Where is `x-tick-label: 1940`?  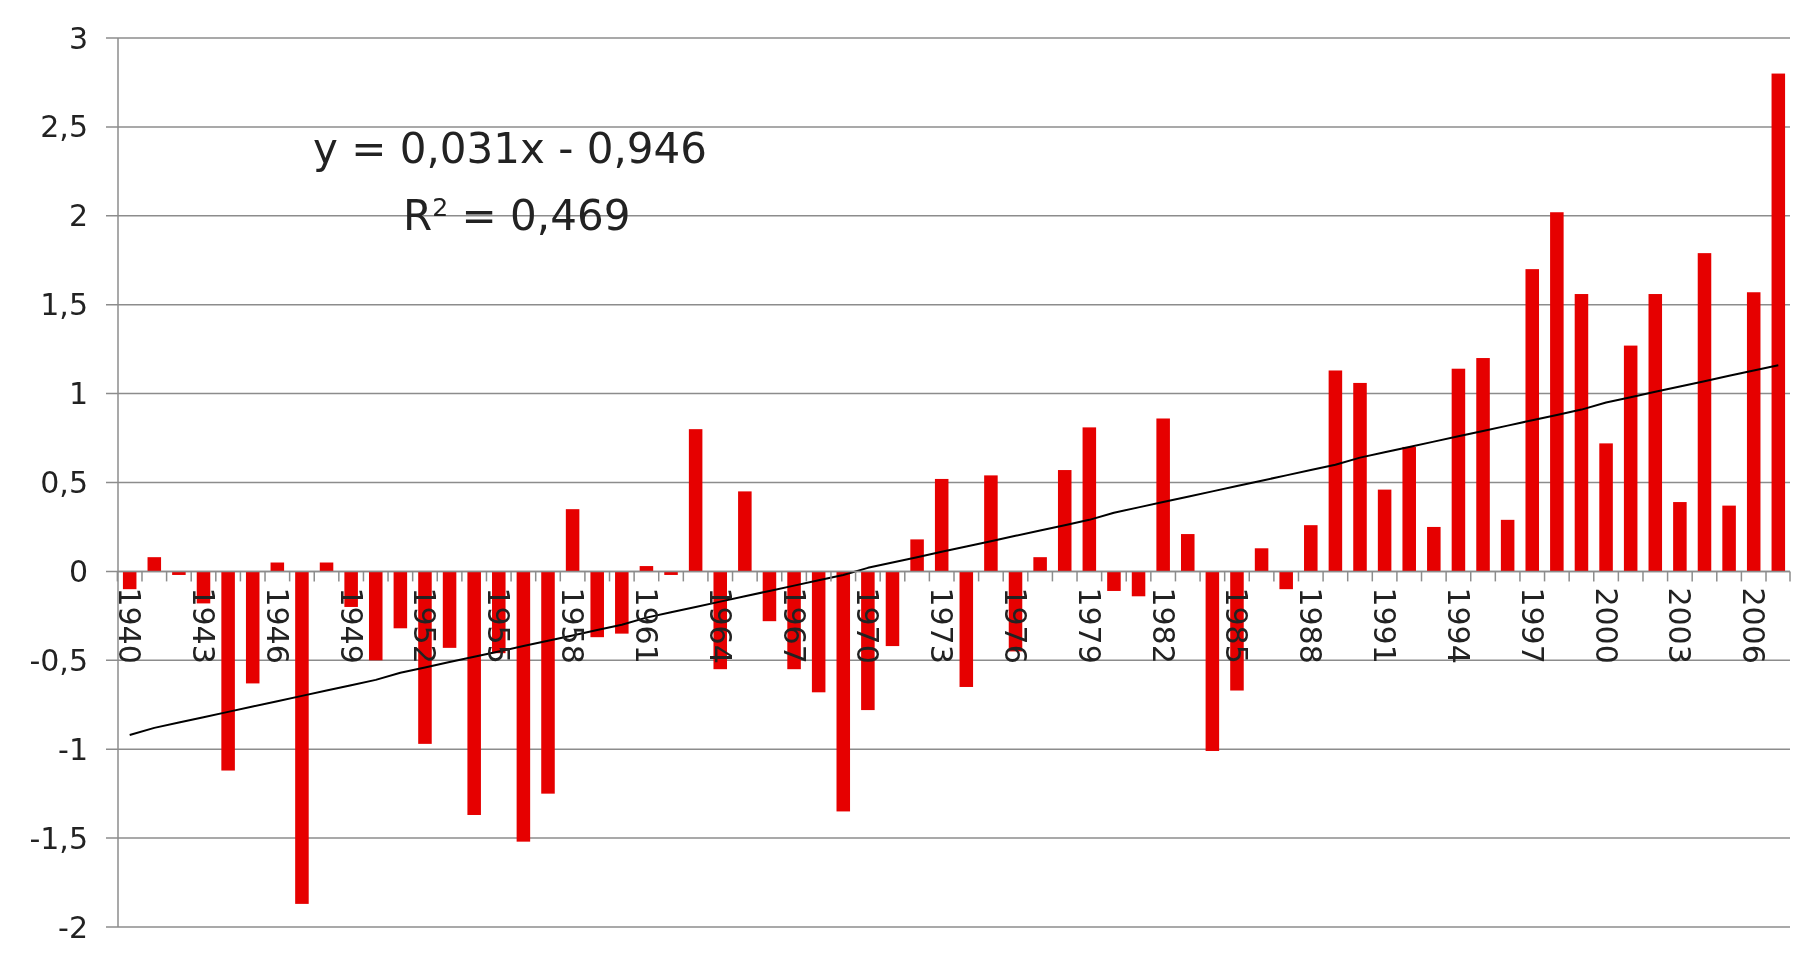 x-tick-label: 1940 is located at coordinates (130, 625).